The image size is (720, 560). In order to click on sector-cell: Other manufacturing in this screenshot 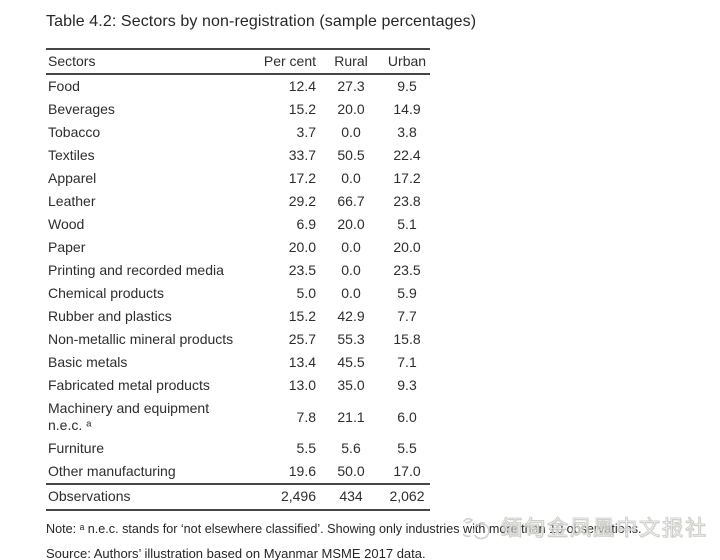, I will do `click(112, 471)`.